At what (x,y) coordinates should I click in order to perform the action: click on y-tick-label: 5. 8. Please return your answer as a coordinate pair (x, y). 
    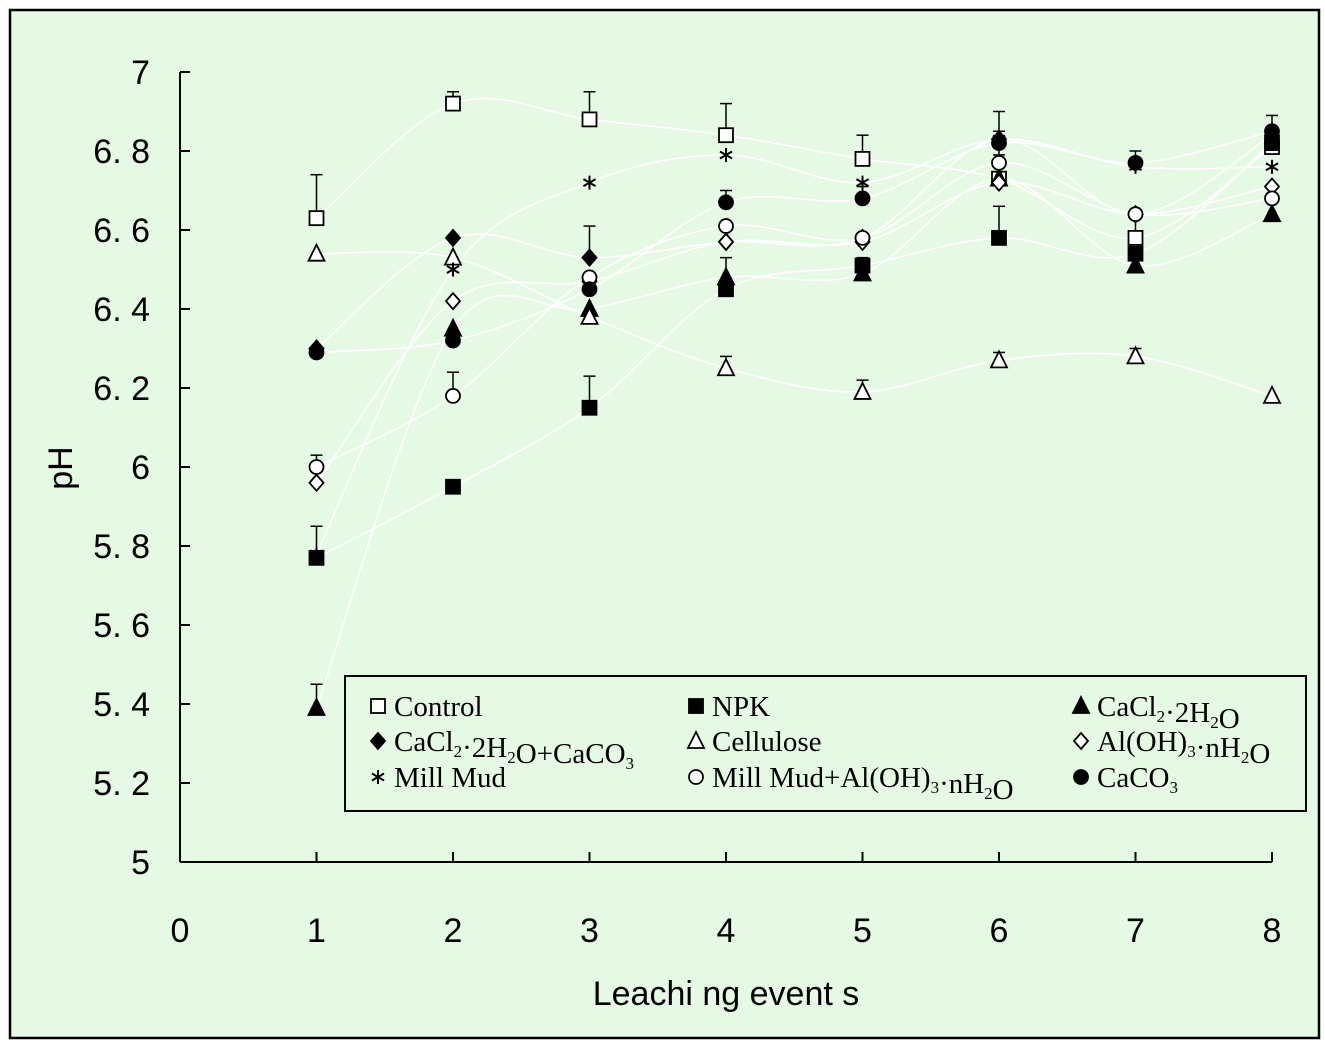
    Looking at the image, I should click on (121, 547).